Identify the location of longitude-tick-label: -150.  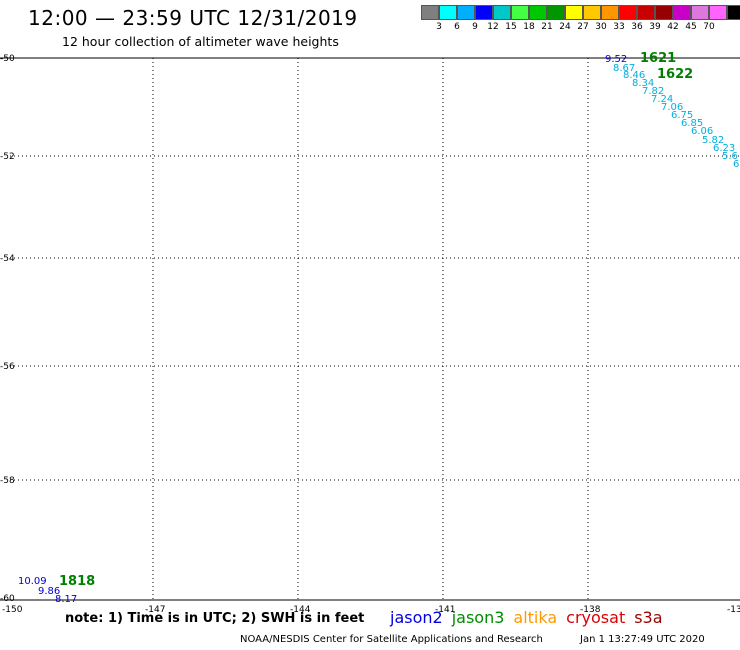
(12, 610).